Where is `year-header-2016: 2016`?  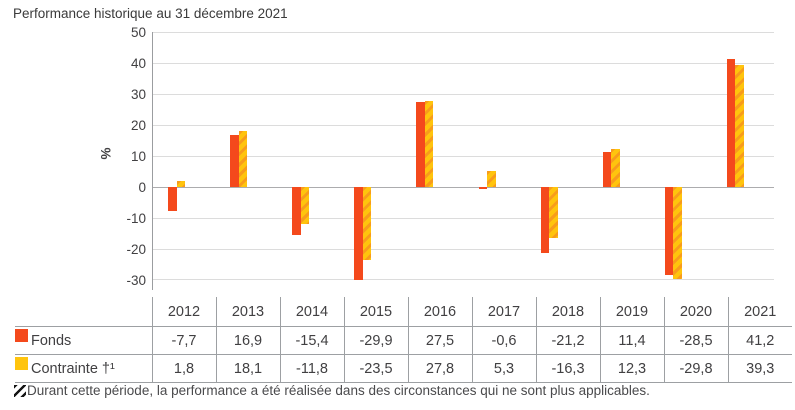 year-header-2016: 2016 is located at coordinates (439, 312).